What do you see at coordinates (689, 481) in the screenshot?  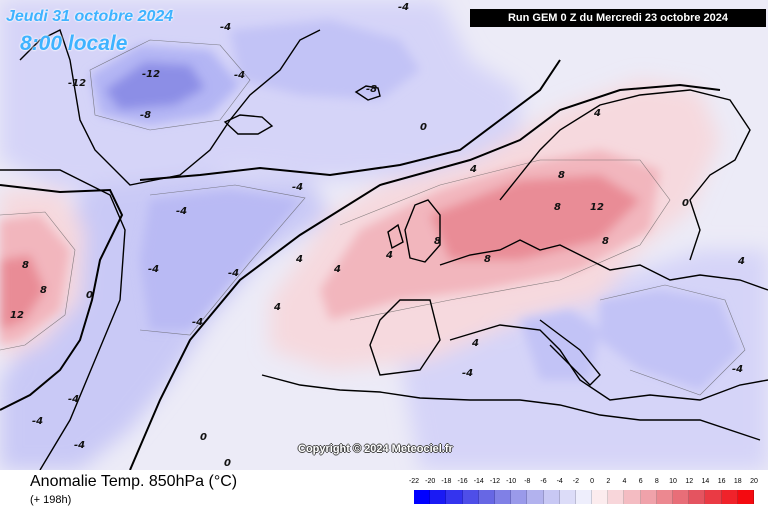 I see `legend-tick-label: 12` at bounding box center [689, 481].